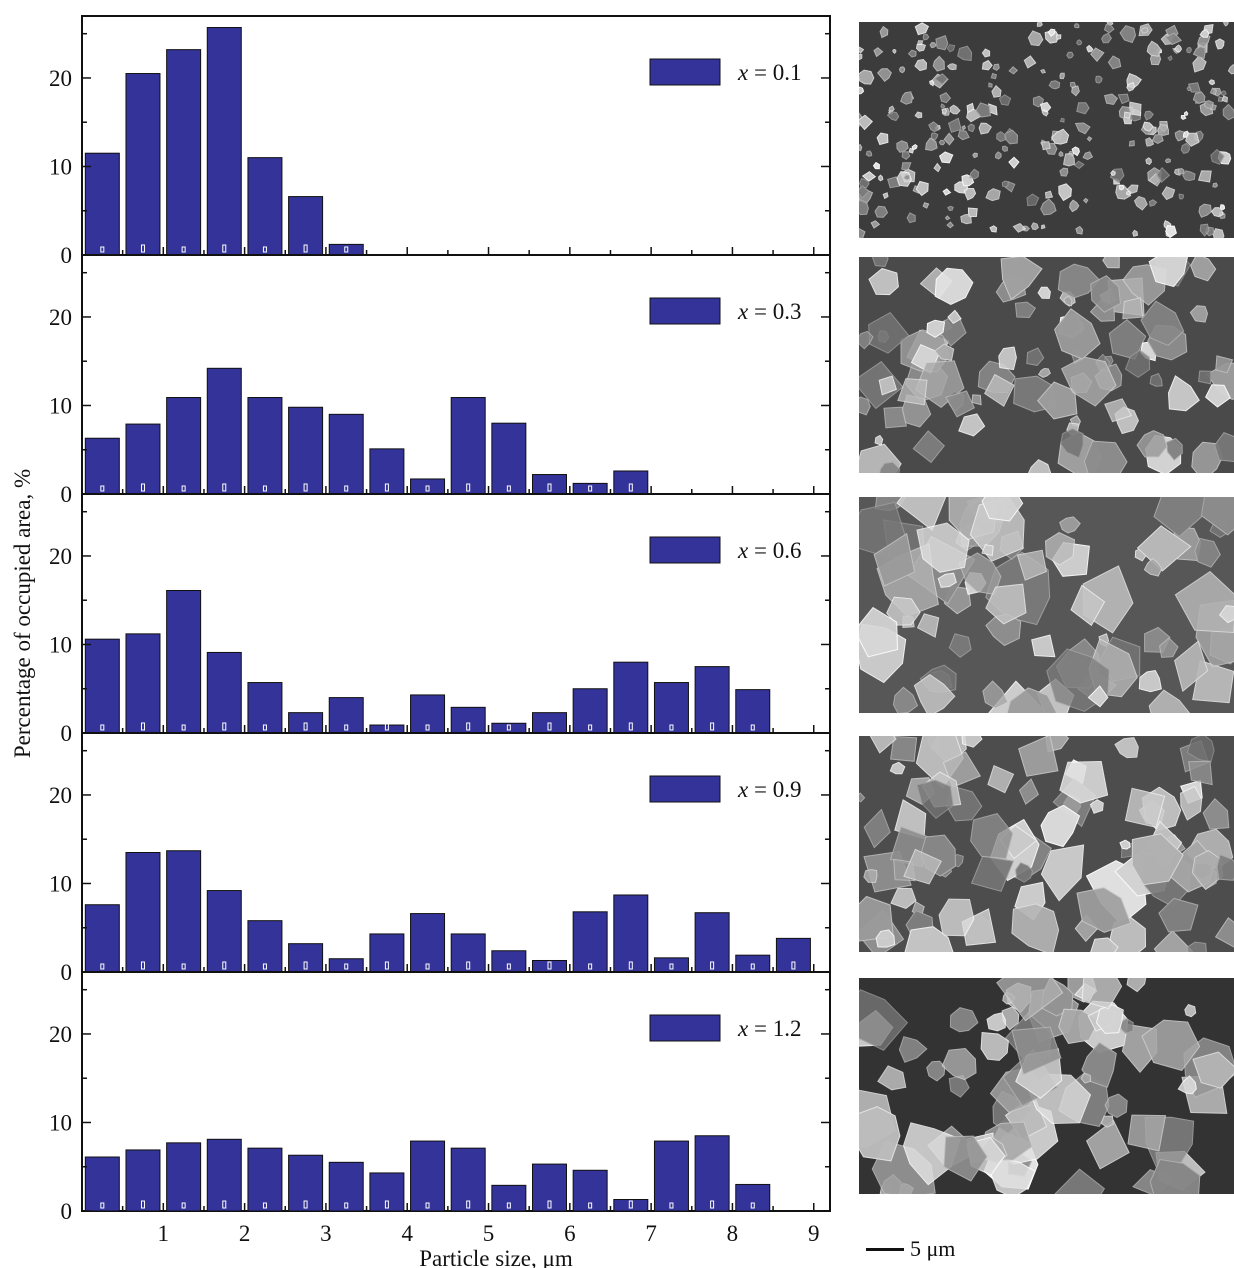 The image size is (1234, 1268). What do you see at coordinates (814, 1233) in the screenshot?
I see `x-tick-label: 9` at bounding box center [814, 1233].